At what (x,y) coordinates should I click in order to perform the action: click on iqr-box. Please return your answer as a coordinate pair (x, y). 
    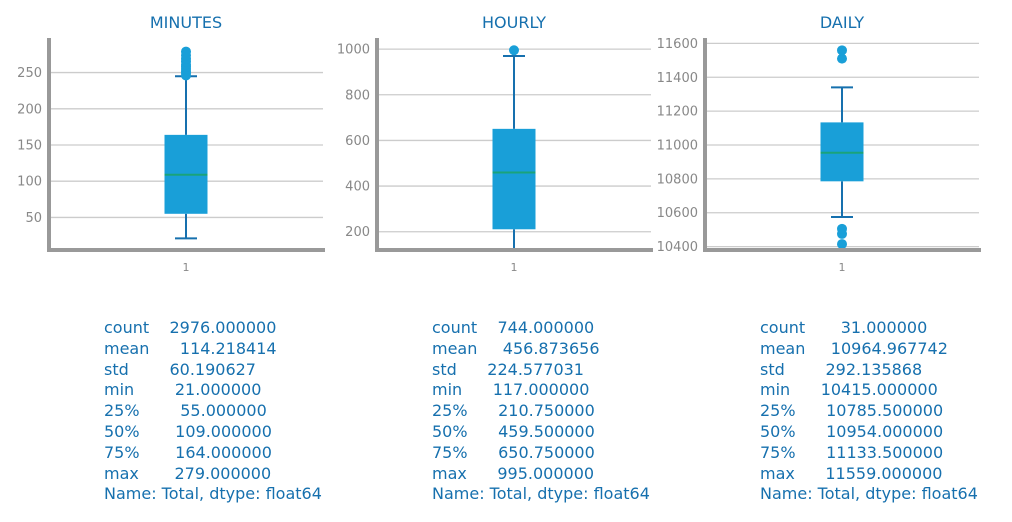
    Looking at the image, I should click on (514, 179).